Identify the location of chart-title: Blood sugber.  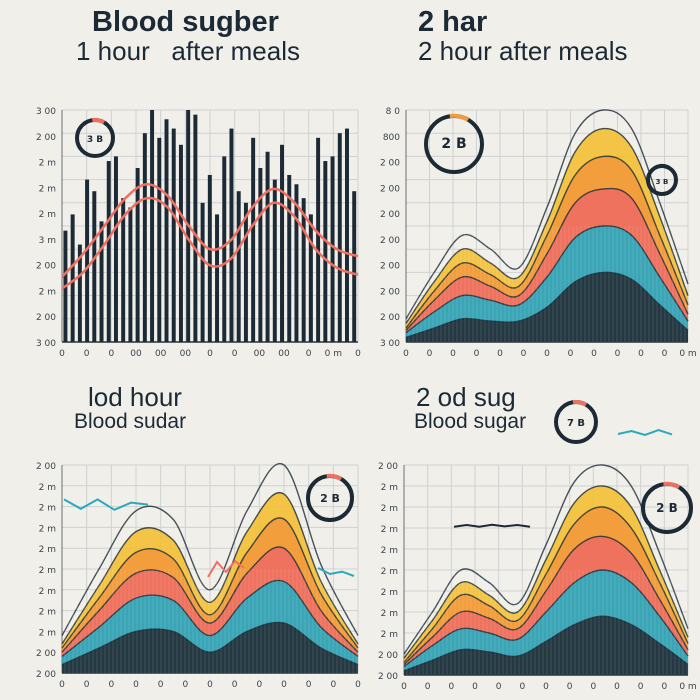
(185, 22).